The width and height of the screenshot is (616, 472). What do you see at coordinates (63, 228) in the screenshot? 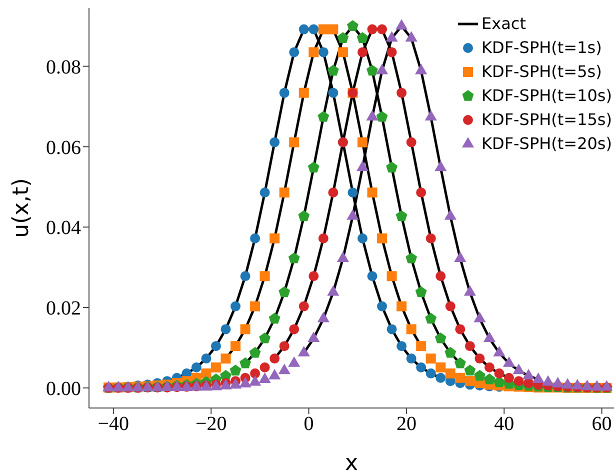
I see `y-tick-label: 0.04` at bounding box center [63, 228].